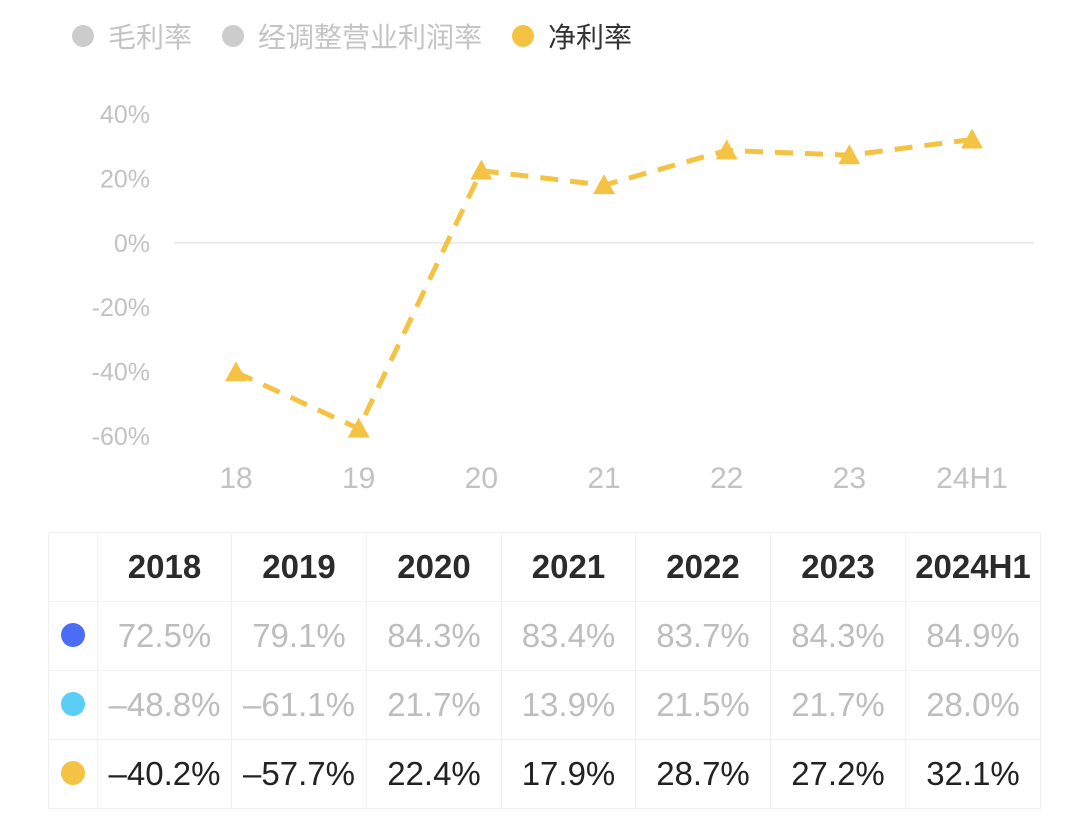  I want to click on legend-item-adjusted-operating-margin: 经调整营业利润率, so click(352, 36).